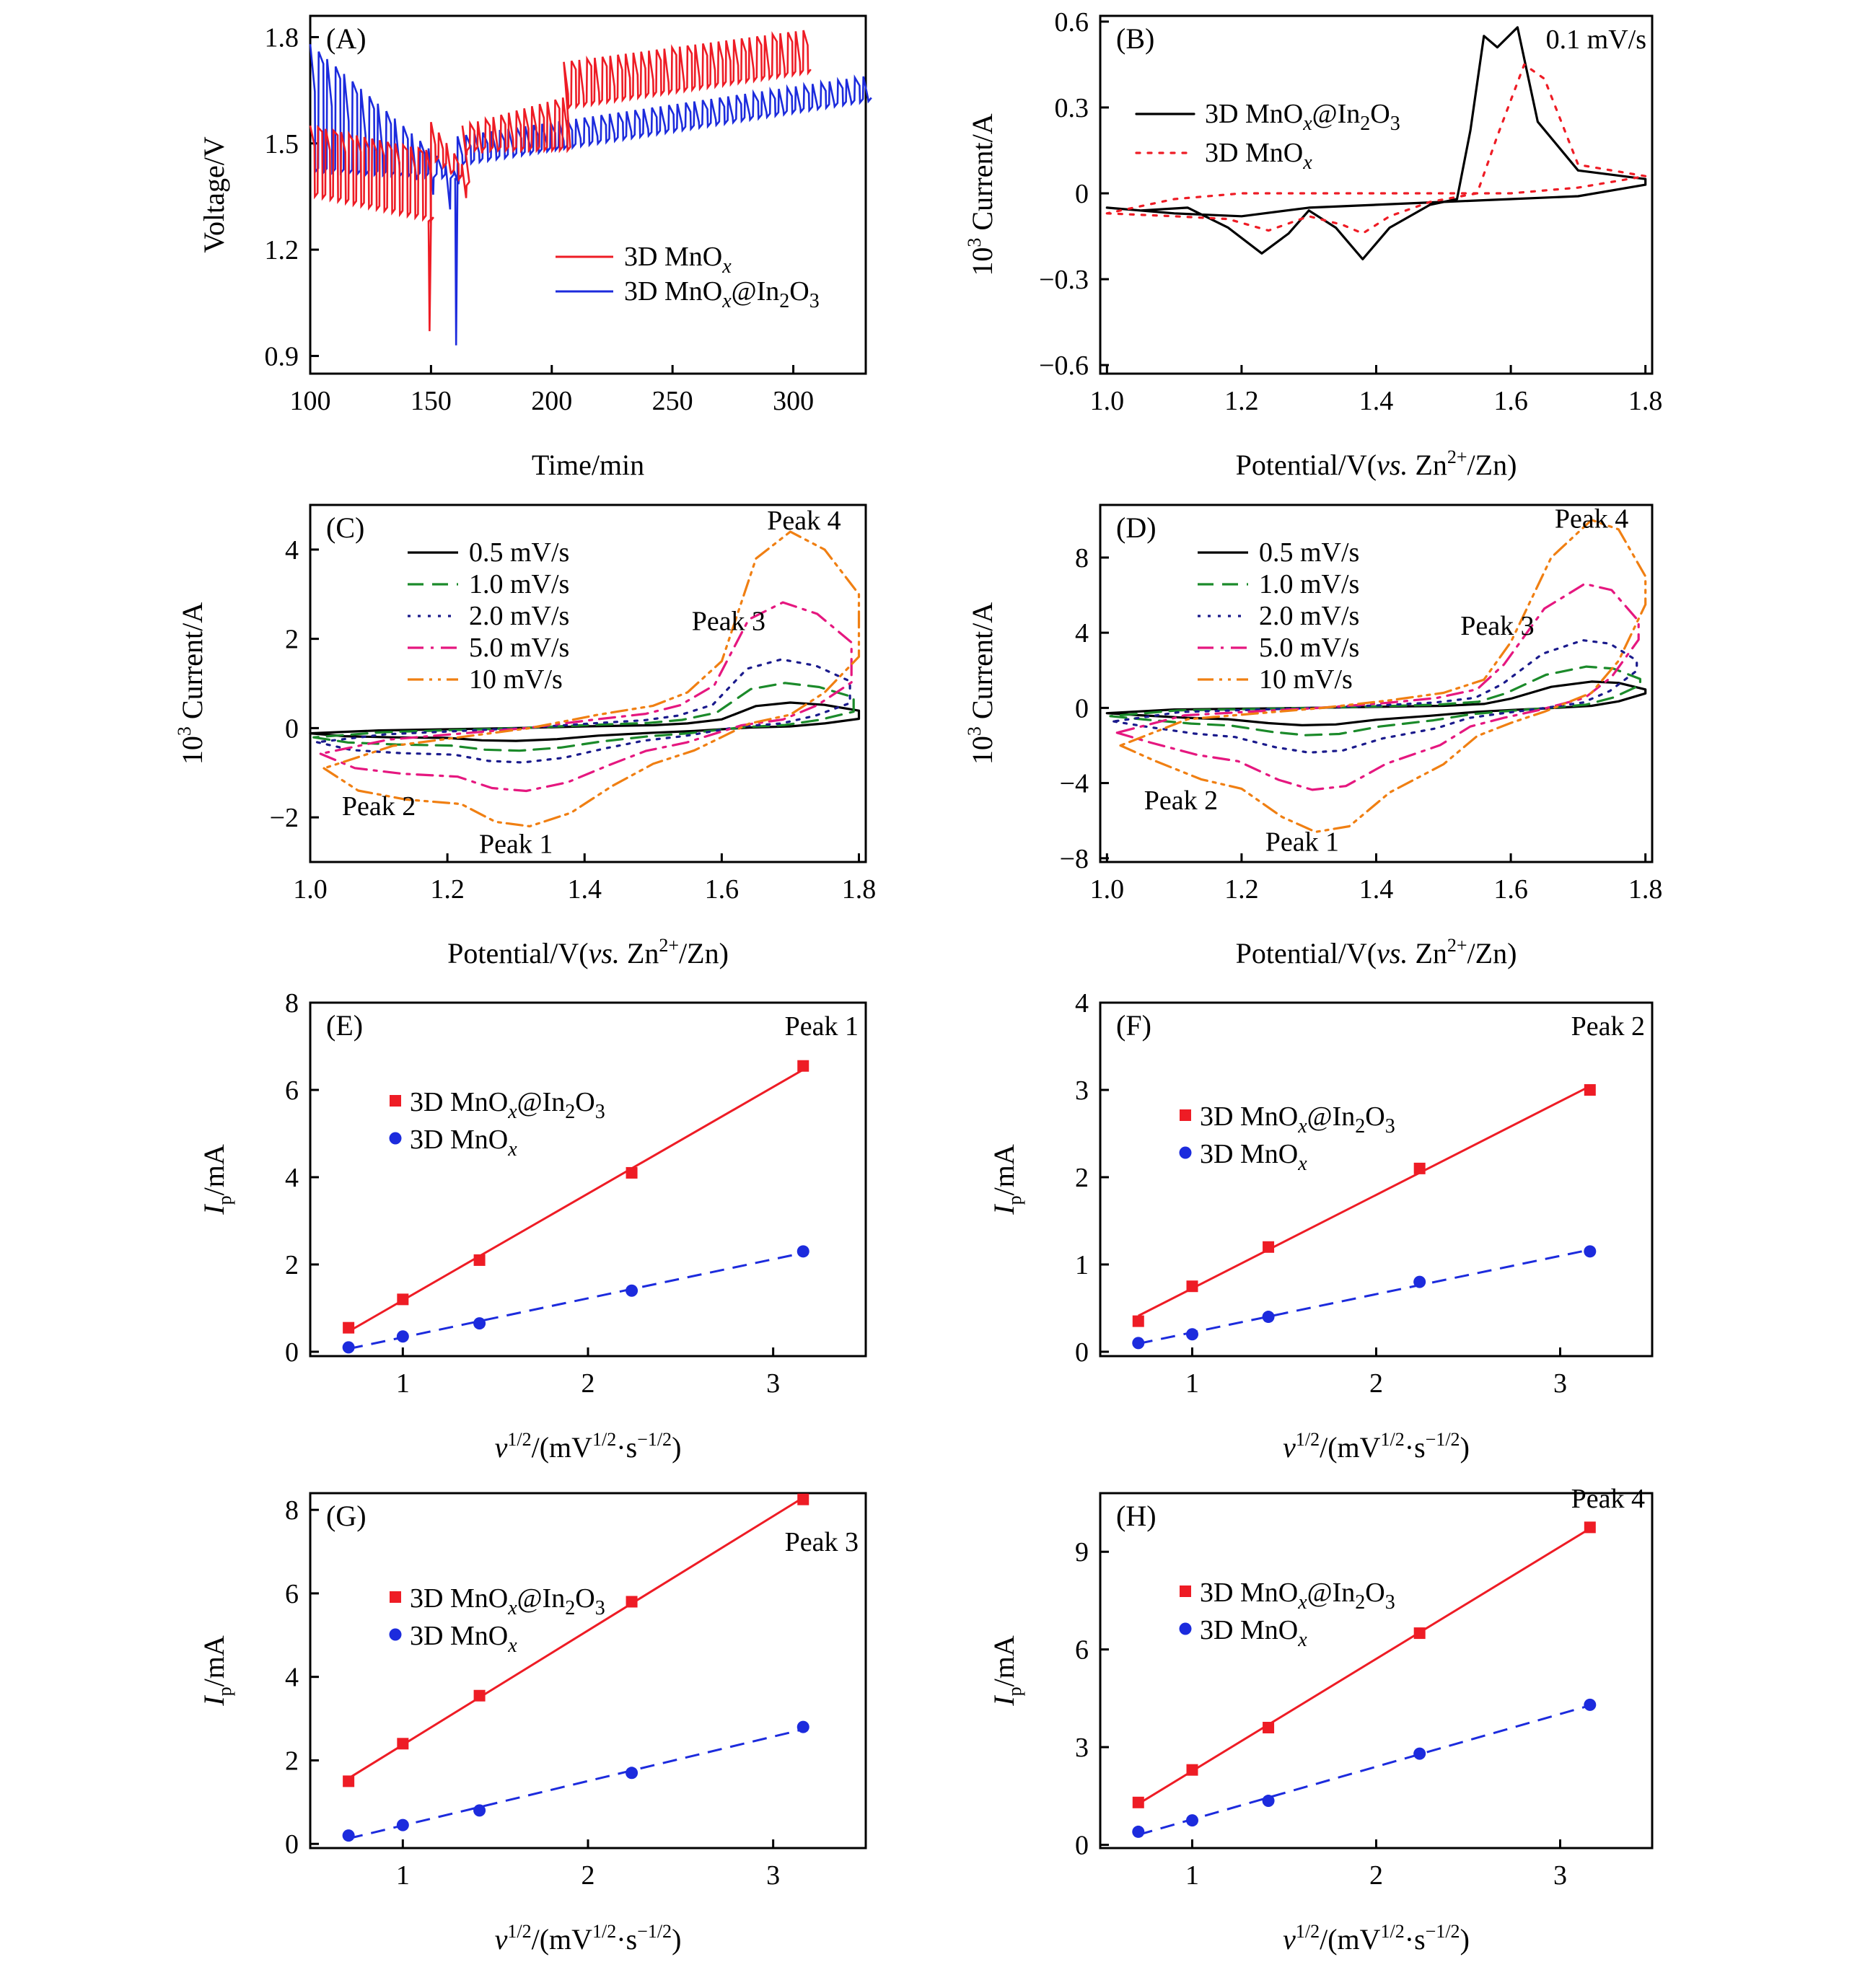 The width and height of the screenshot is (1852, 1988). Describe the element at coordinates (1192, 1875) in the screenshot. I see `x-tick-label: 1` at that location.